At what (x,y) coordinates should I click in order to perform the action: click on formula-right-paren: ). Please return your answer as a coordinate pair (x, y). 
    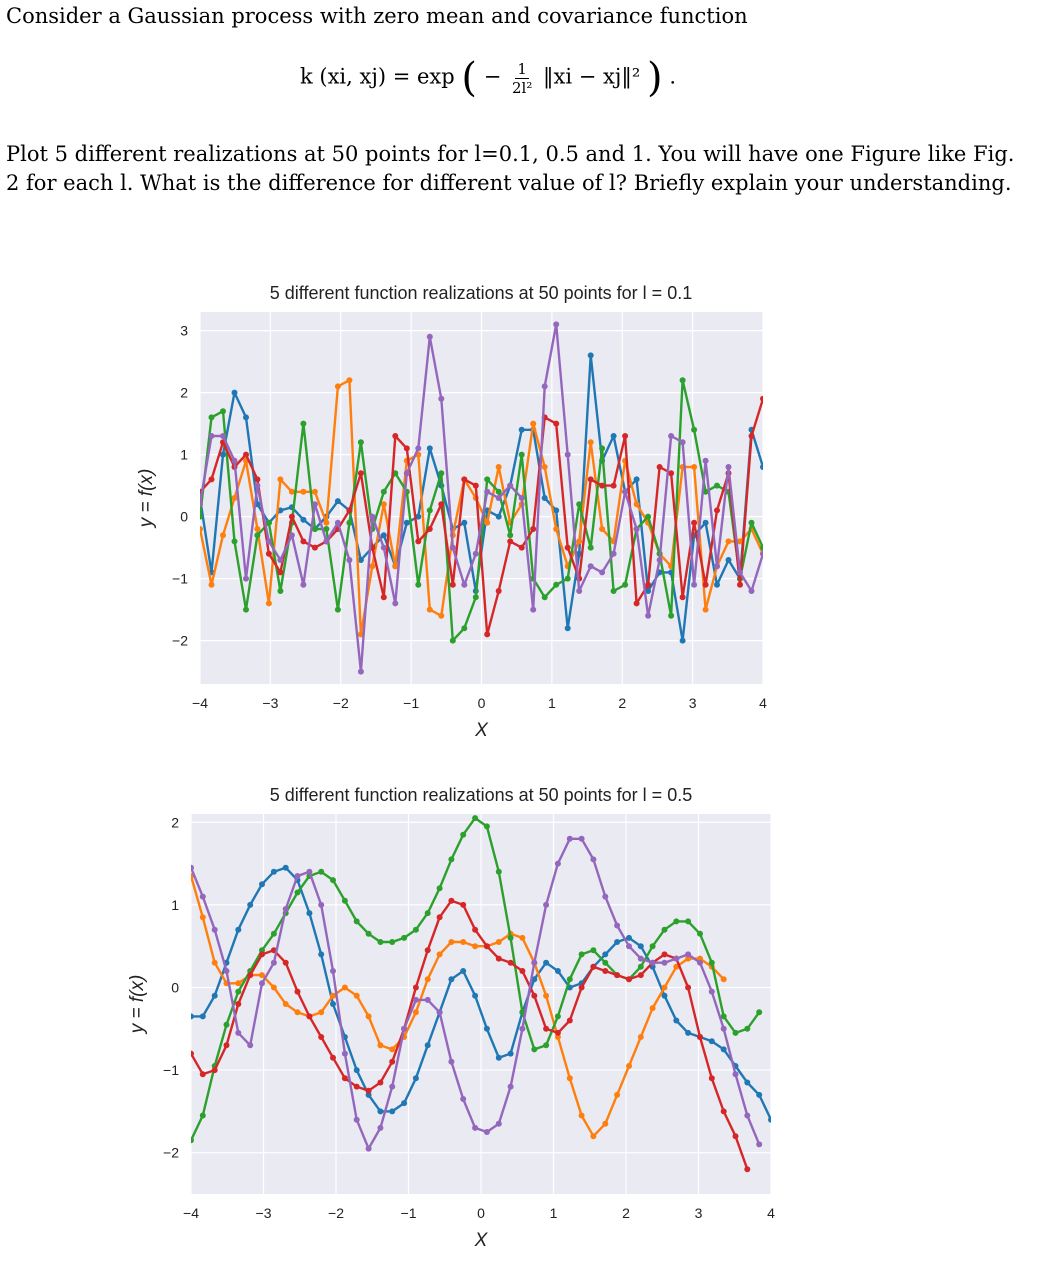
    Looking at the image, I should click on (655, 78).